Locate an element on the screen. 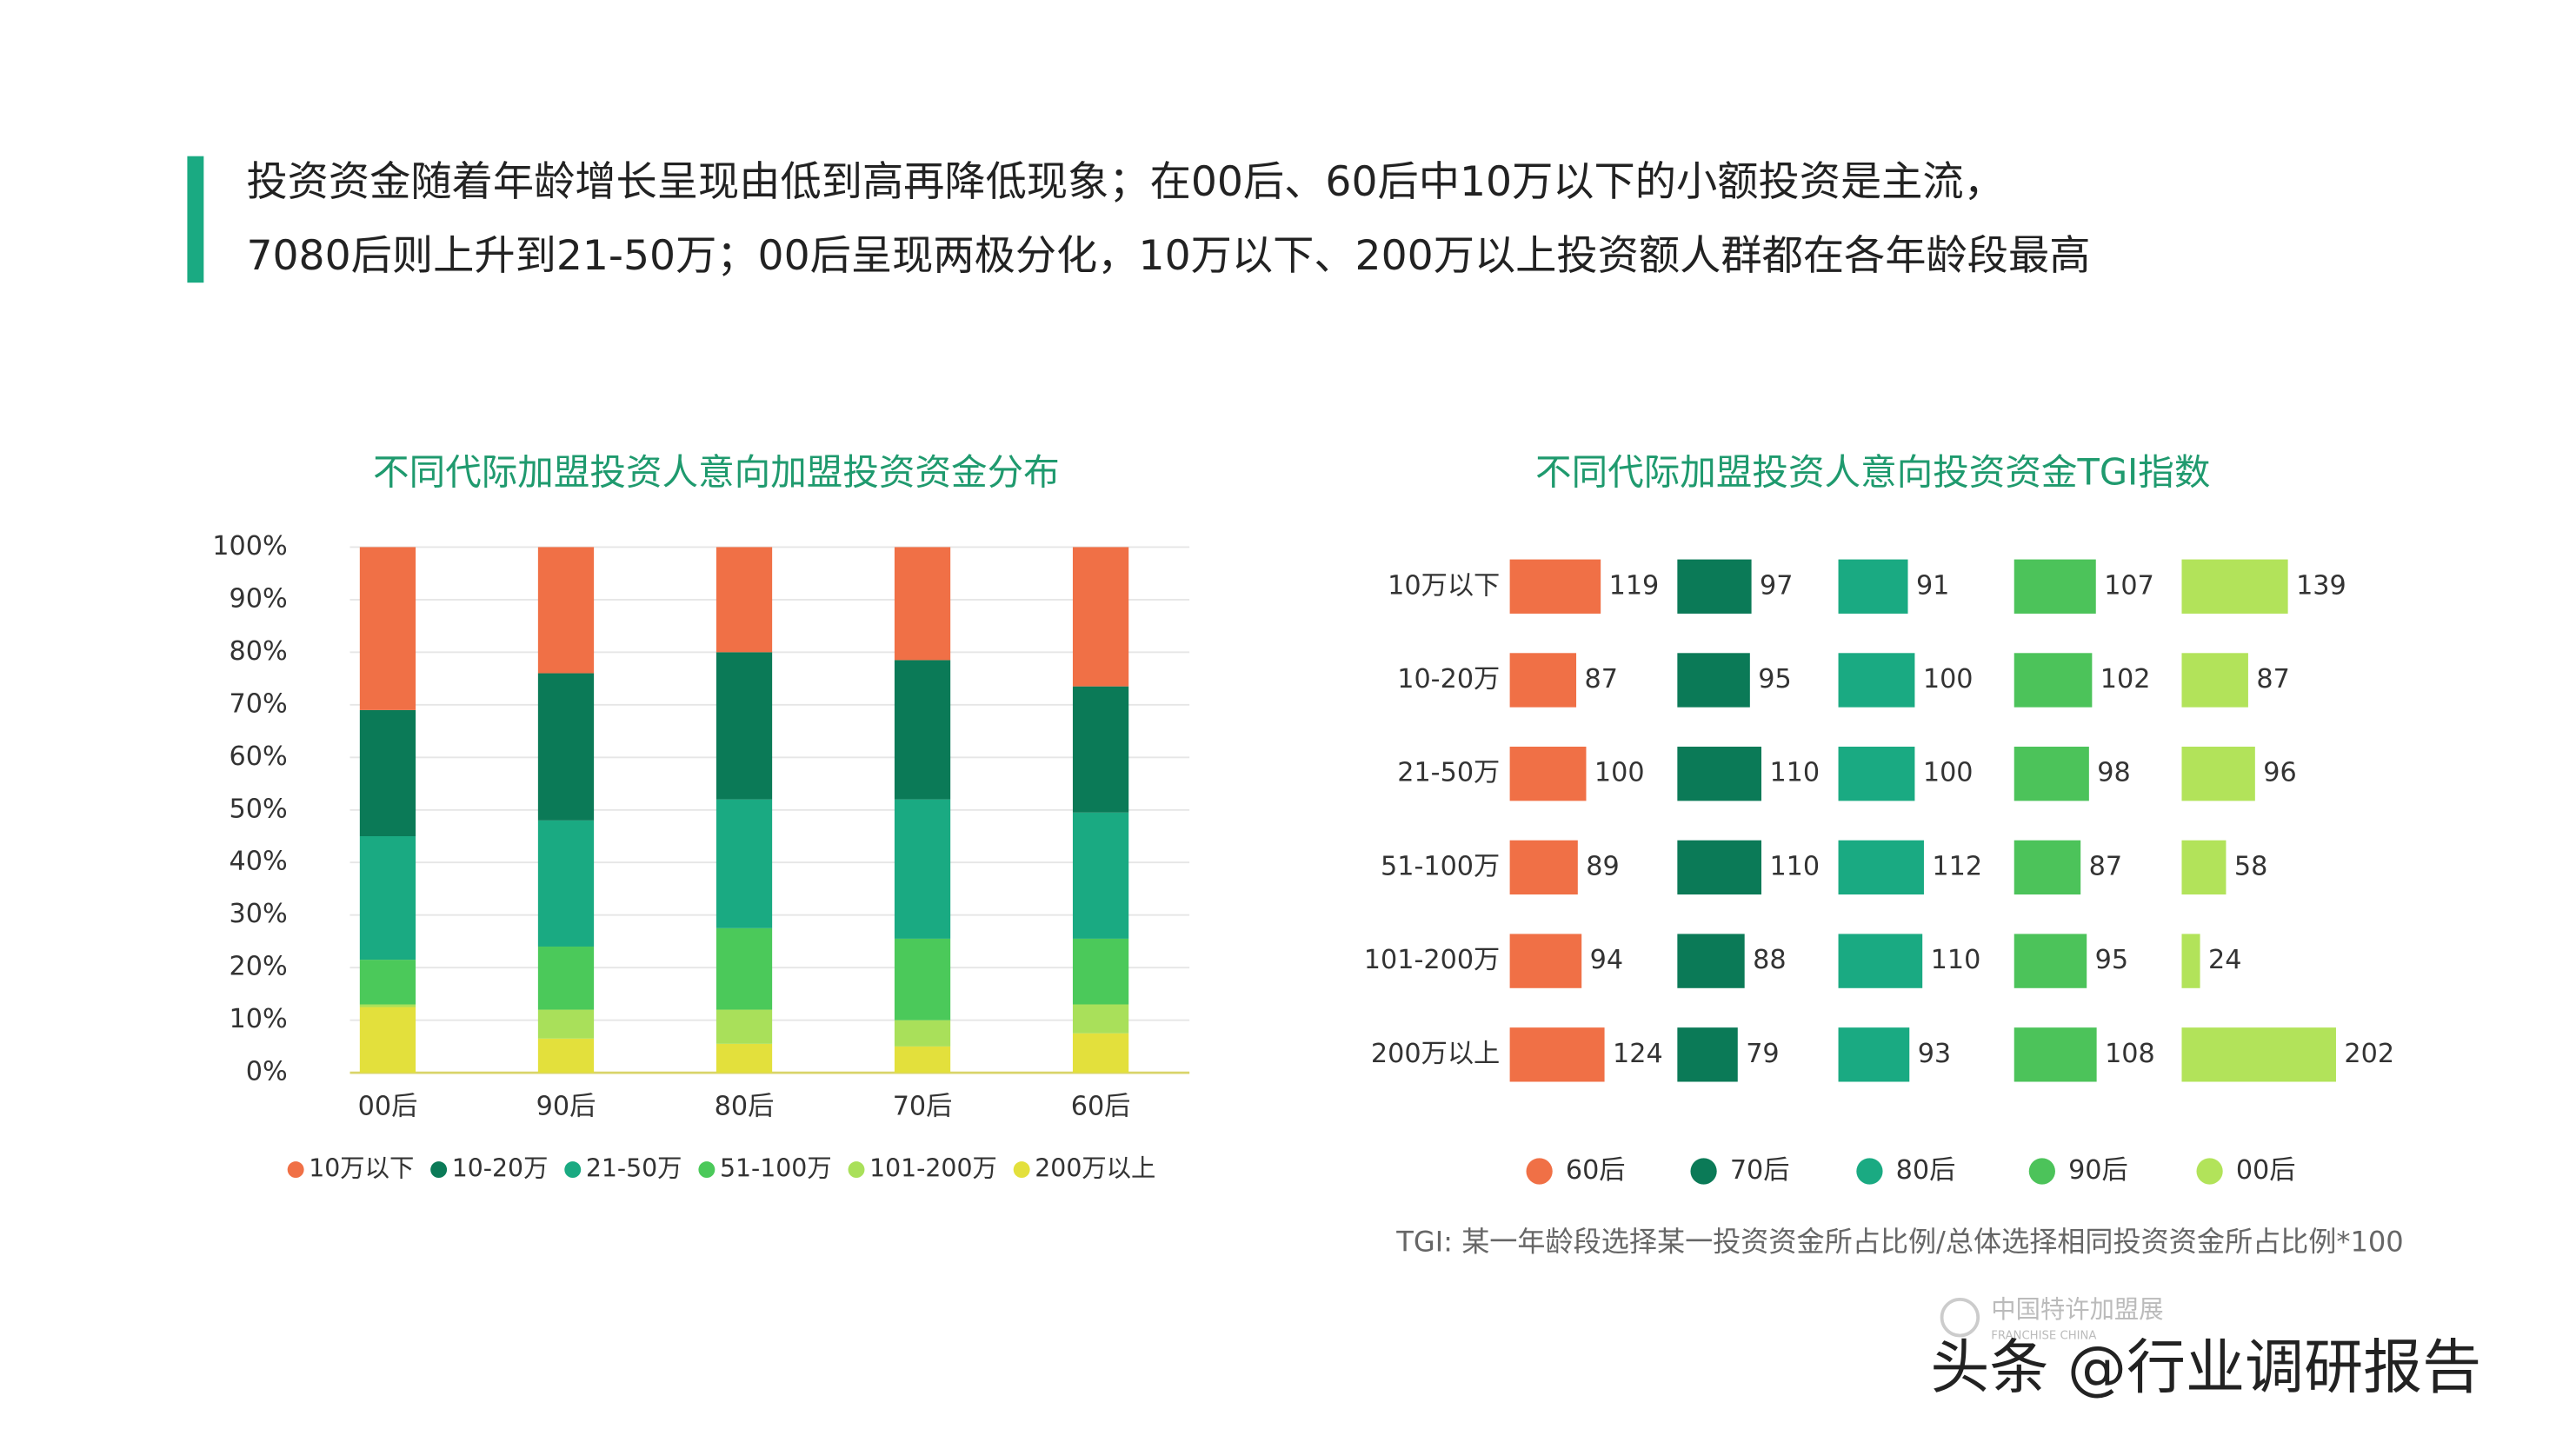 The image size is (2576, 1449). value-label: 96 is located at coordinates (2279, 773).